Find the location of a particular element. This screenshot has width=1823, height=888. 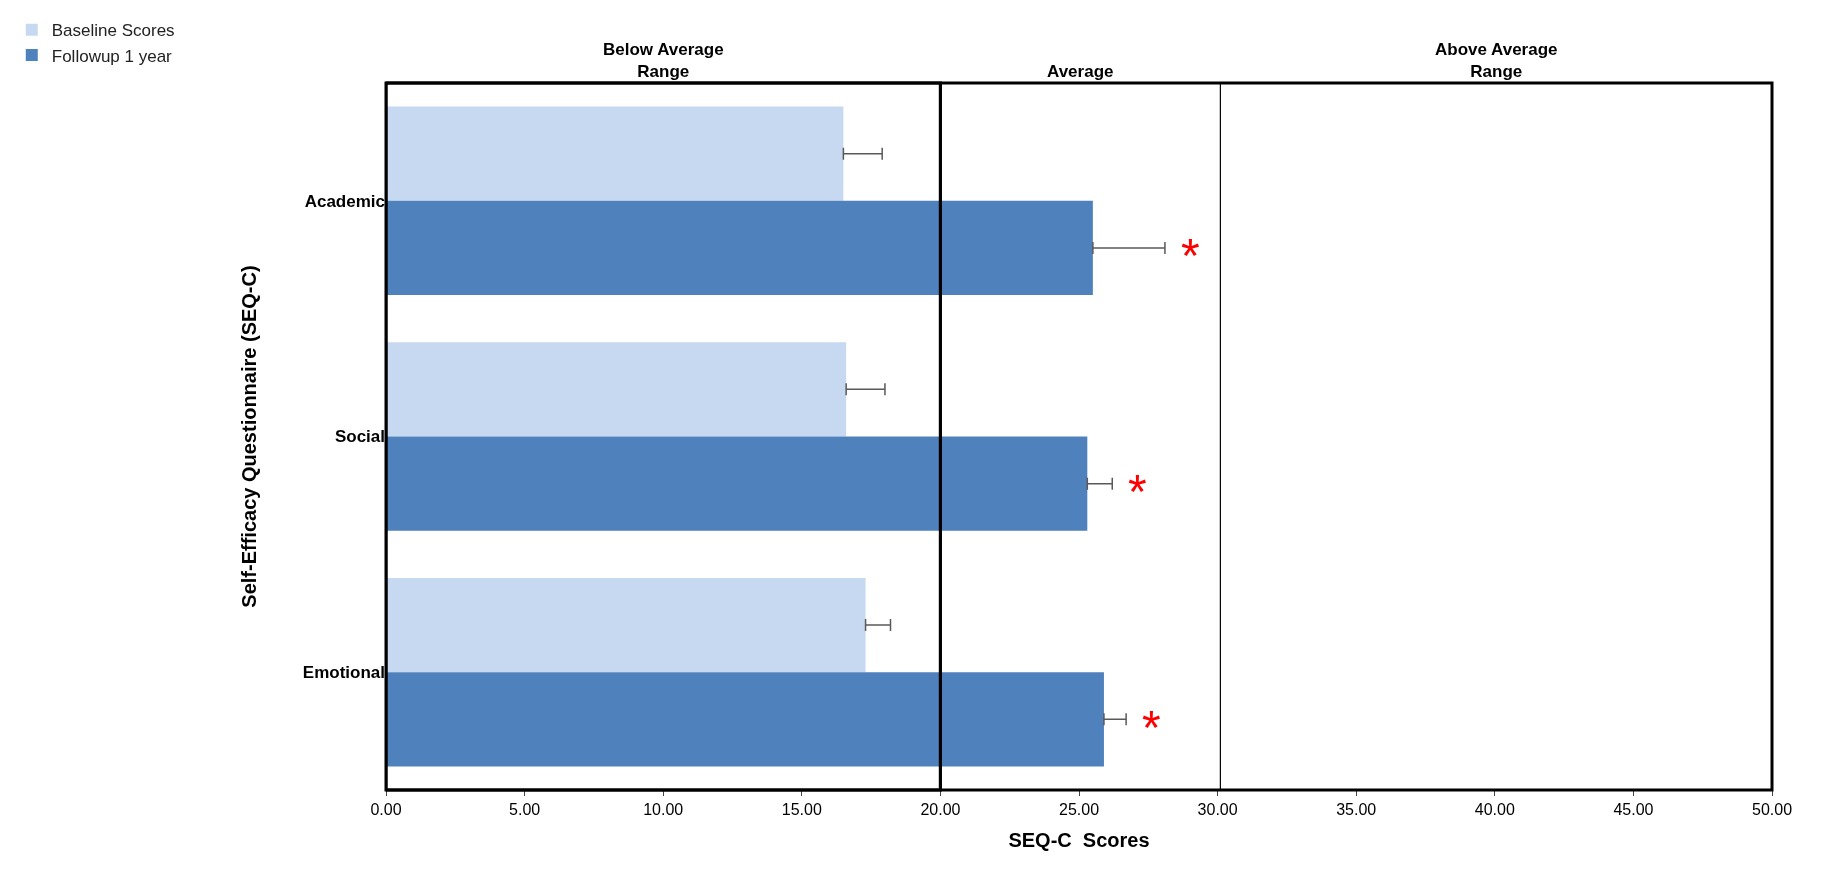

x-tick-label: 10.00 is located at coordinates (663, 810).